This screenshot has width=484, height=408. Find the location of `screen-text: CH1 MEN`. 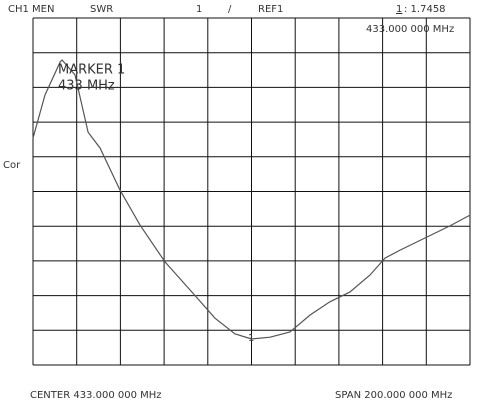

screen-text: CH1 MEN is located at coordinates (31, 9).